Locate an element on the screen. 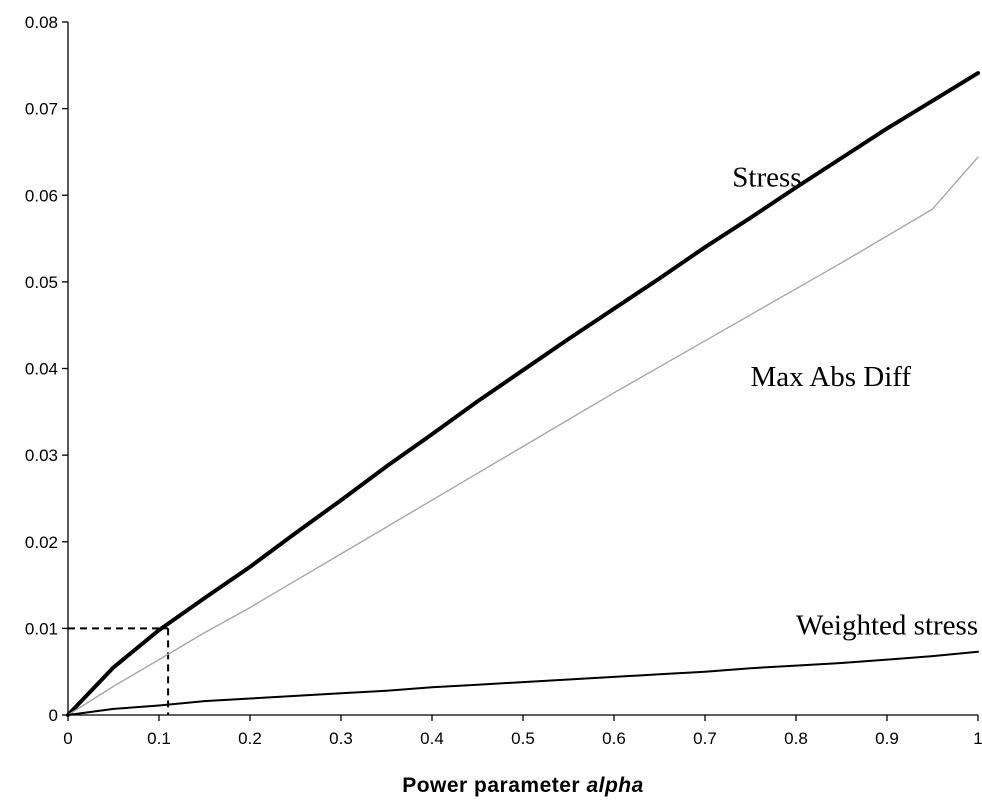  x-axis-label: Power parameter alpha is located at coordinates (523, 785).